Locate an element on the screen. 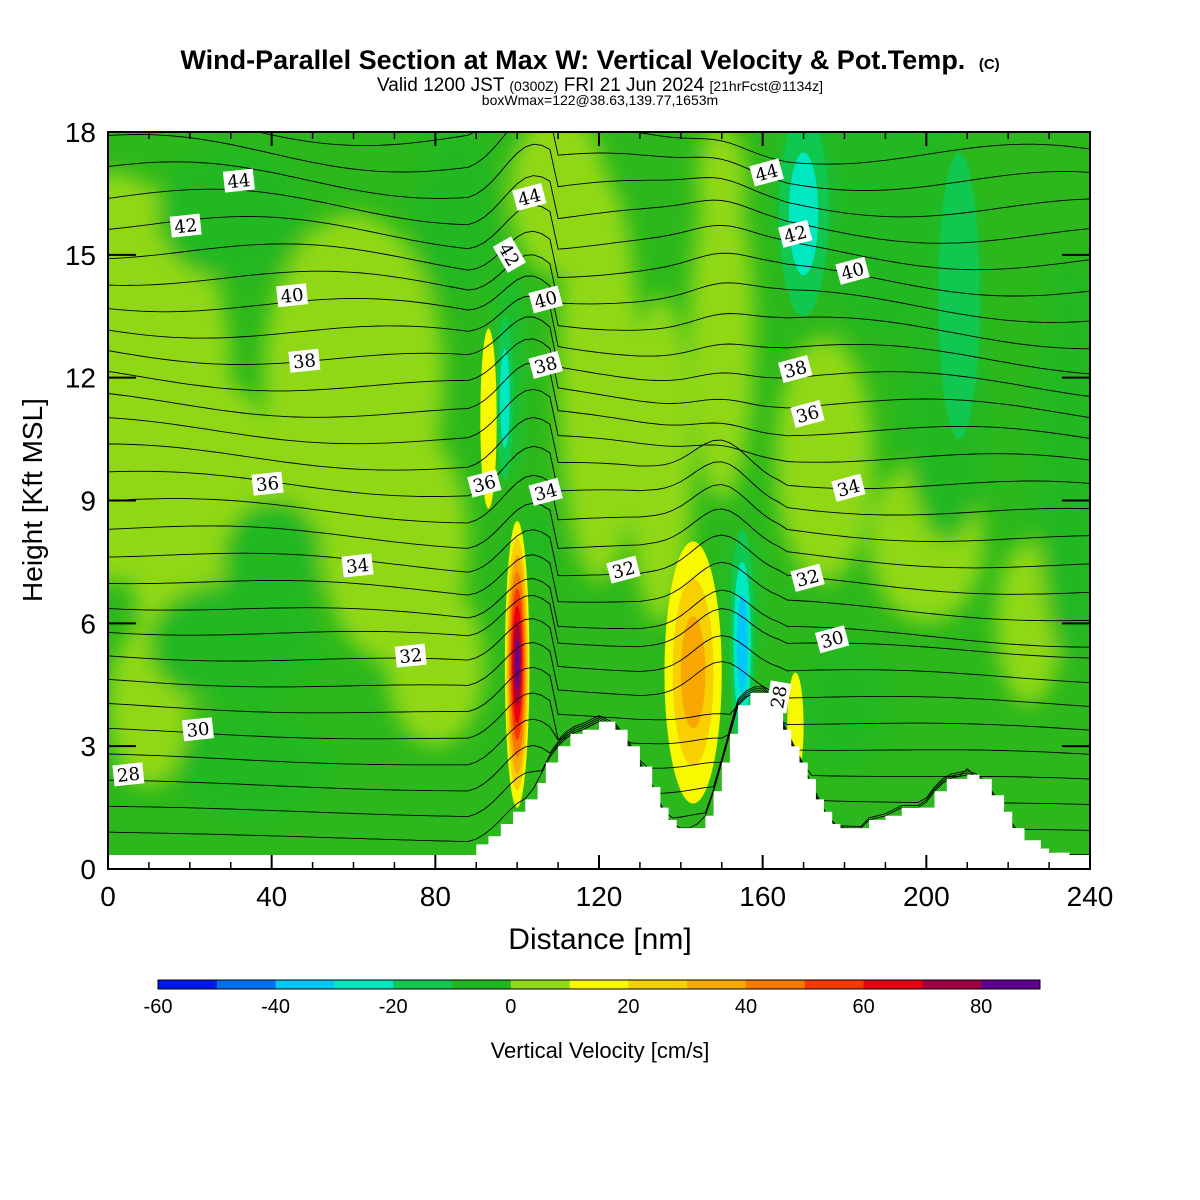 This screenshot has height=1200, width=1200. y-tick-label: 12 is located at coordinates (80, 378).